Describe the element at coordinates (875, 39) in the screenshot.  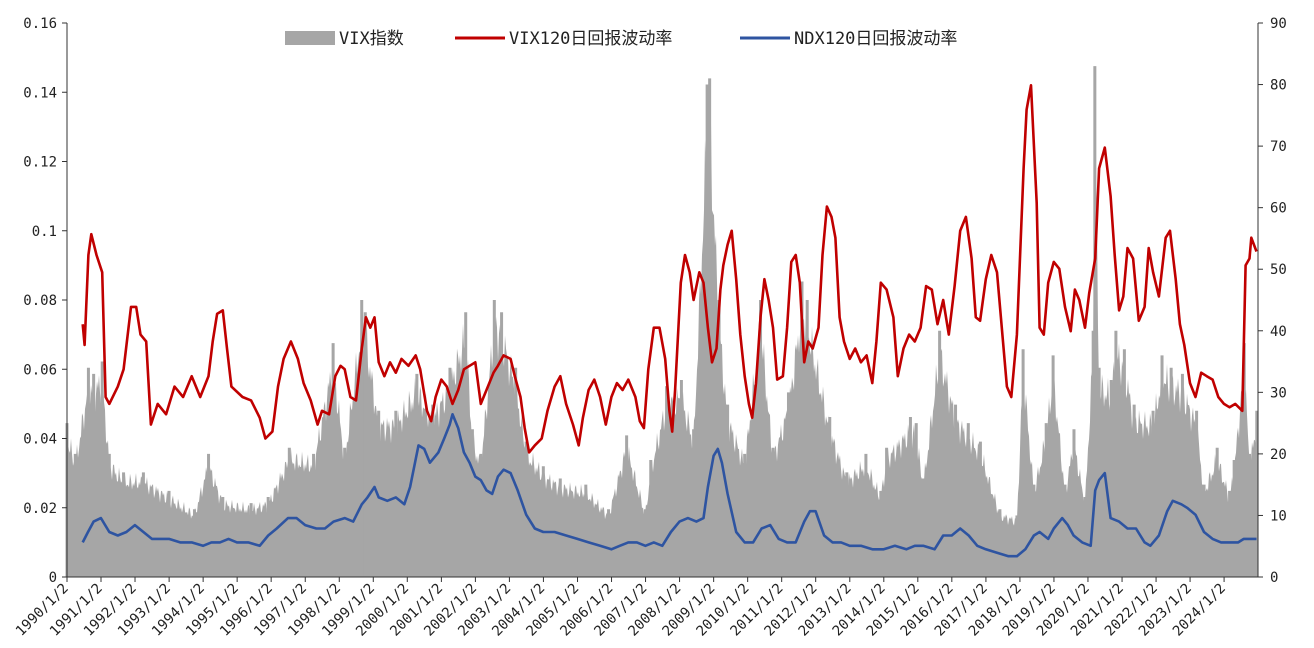
I see `legend-label: NDX120日回报波动率` at that location.